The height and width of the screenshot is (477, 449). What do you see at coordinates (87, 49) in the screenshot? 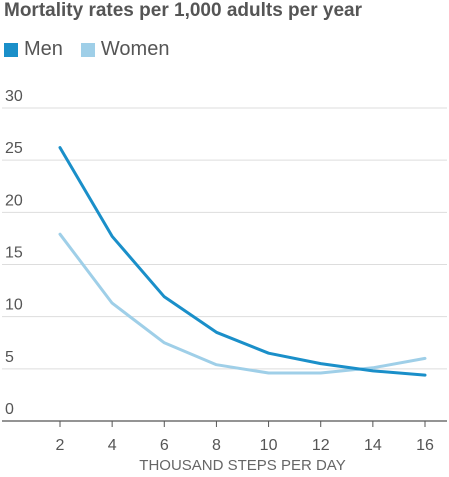
I see `legend-swatch-women` at bounding box center [87, 49].